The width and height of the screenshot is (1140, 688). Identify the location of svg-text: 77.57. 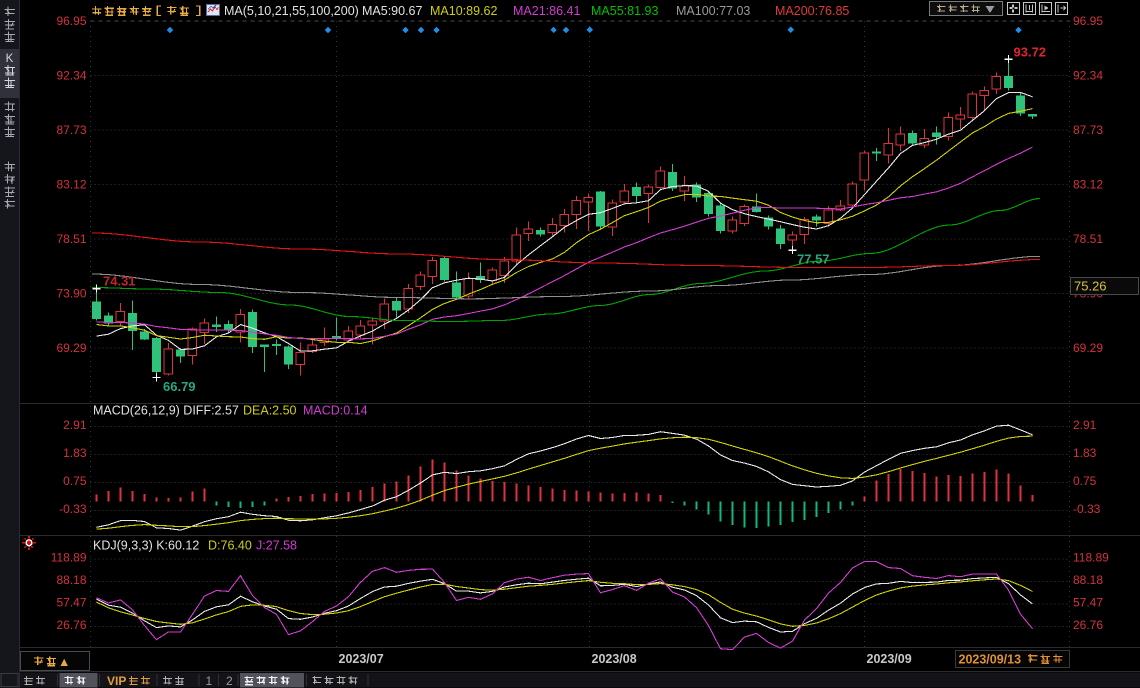
(813, 259).